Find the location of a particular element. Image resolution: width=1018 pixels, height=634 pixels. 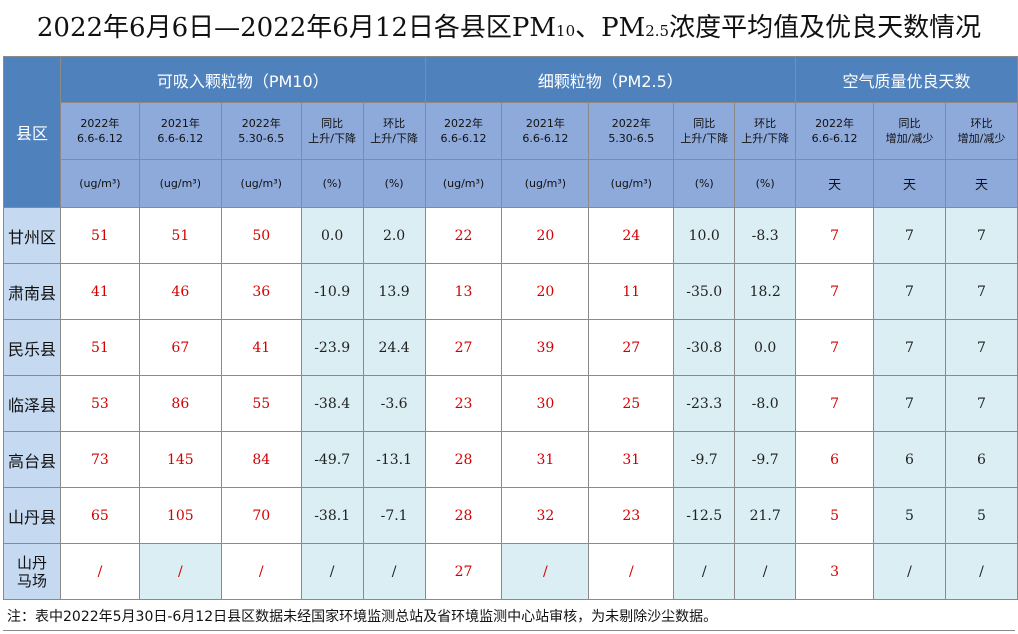

value-cell: 86 is located at coordinates (180, 403).